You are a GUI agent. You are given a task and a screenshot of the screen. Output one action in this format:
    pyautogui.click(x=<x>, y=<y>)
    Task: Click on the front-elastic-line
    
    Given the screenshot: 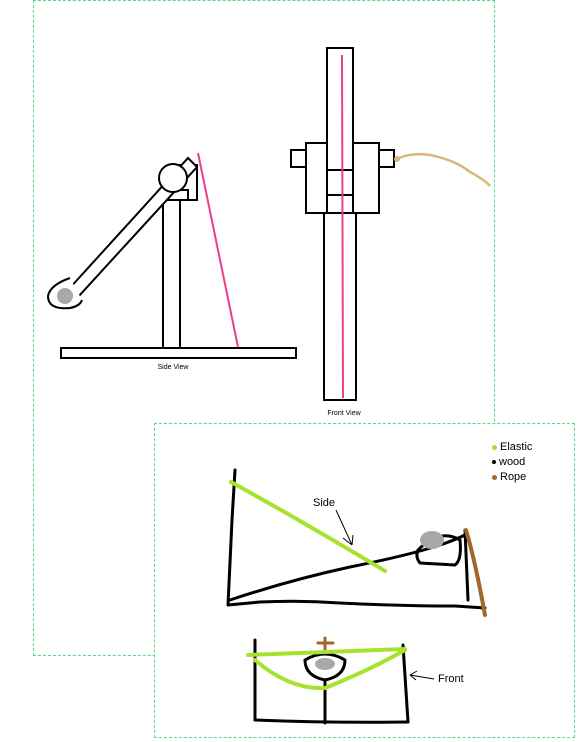 What is the action you would take?
    pyautogui.click(x=342, y=226)
    